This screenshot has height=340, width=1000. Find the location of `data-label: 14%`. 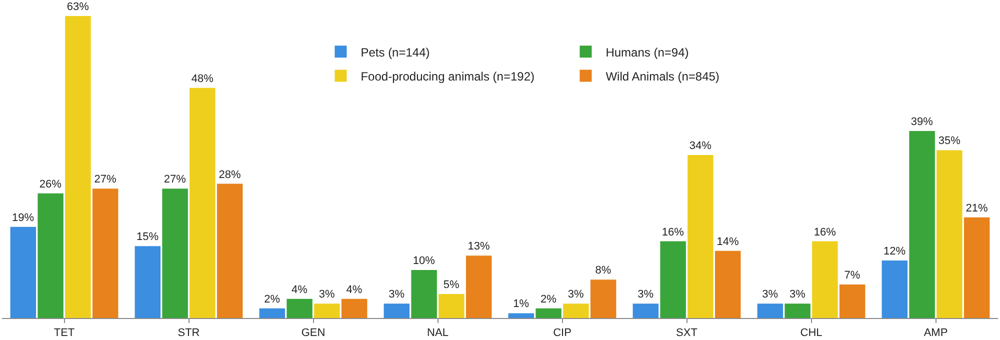

data-label: 14% is located at coordinates (727, 242).